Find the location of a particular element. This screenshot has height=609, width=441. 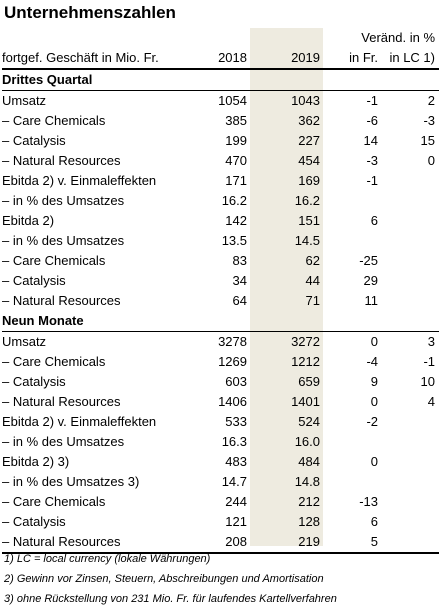

section-label: Drittes Quartal is located at coordinates (220, 80).